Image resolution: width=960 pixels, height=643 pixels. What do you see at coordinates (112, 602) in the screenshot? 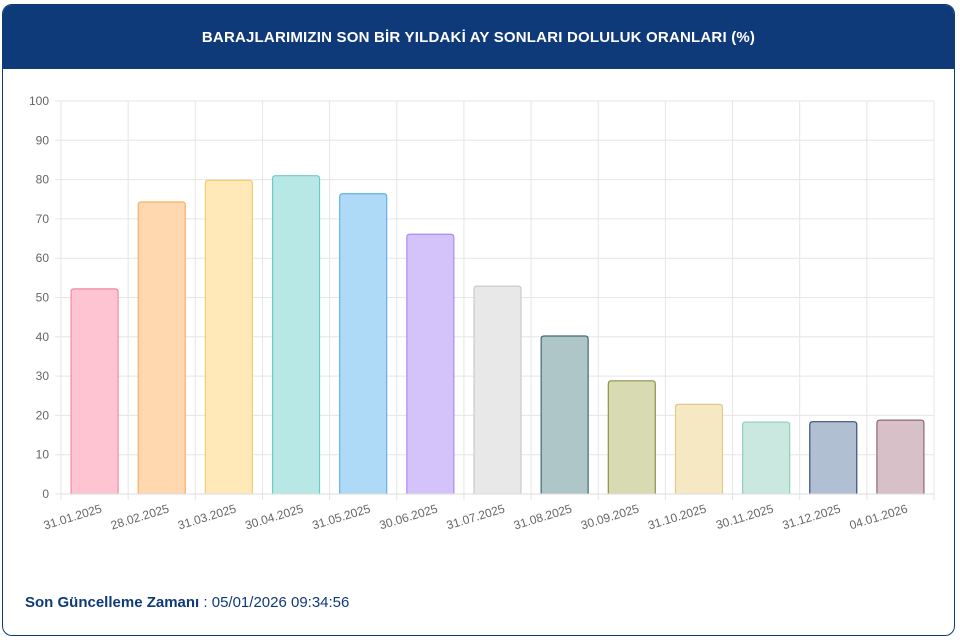
I see `last-updated-label: Son Güncelleme Zamanı` at bounding box center [112, 602].